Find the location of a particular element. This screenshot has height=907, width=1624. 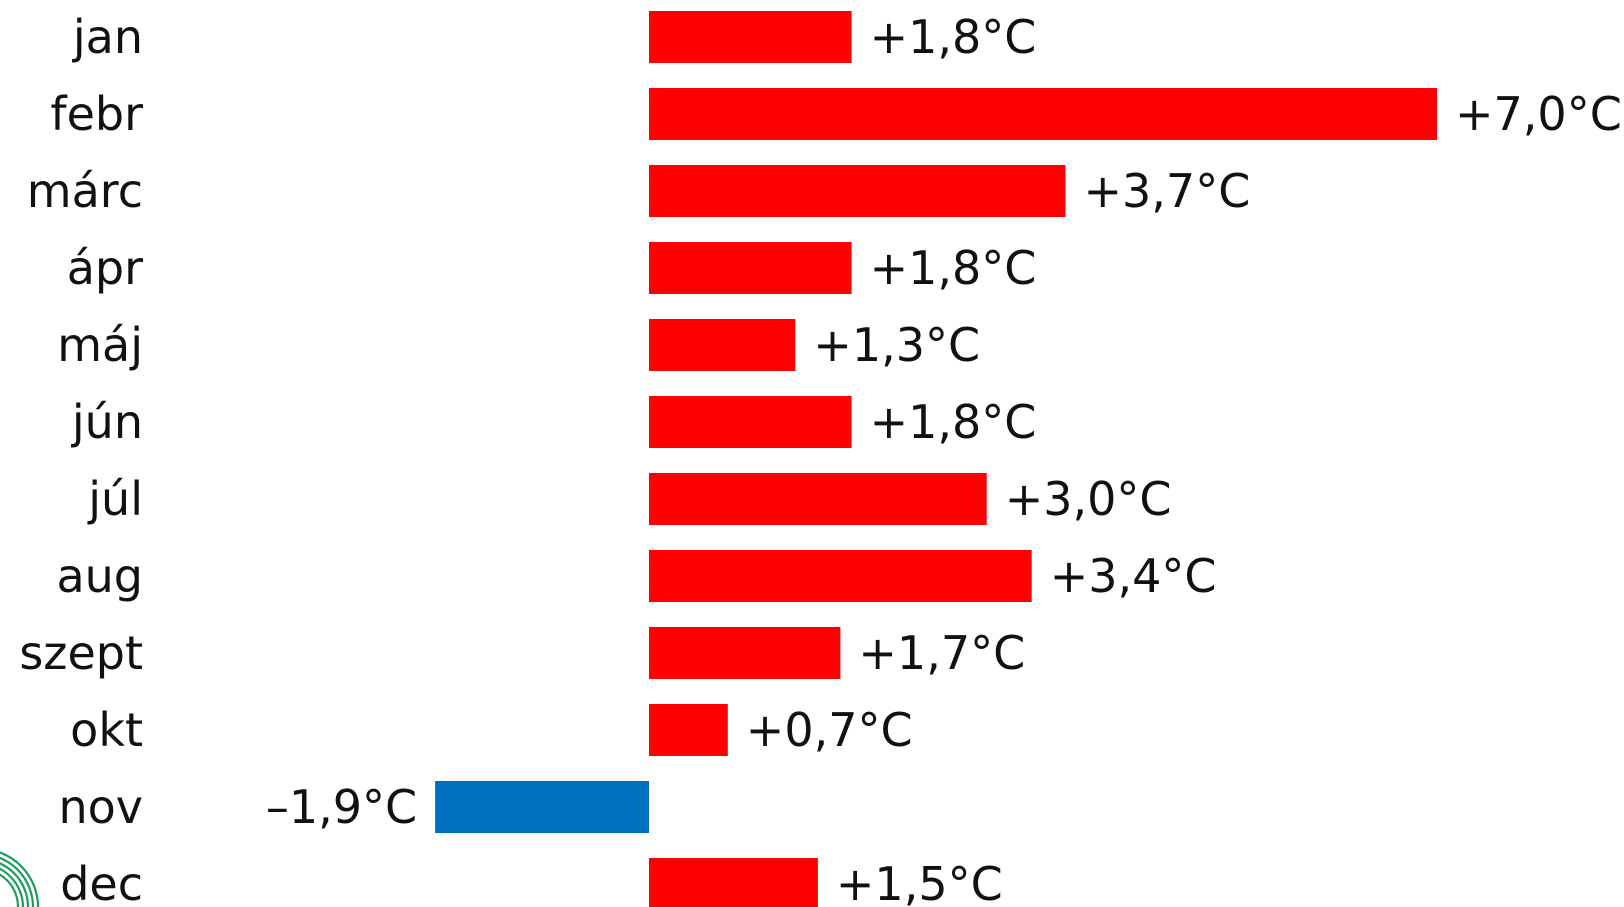

category-label-4: máj is located at coordinates (100, 345).